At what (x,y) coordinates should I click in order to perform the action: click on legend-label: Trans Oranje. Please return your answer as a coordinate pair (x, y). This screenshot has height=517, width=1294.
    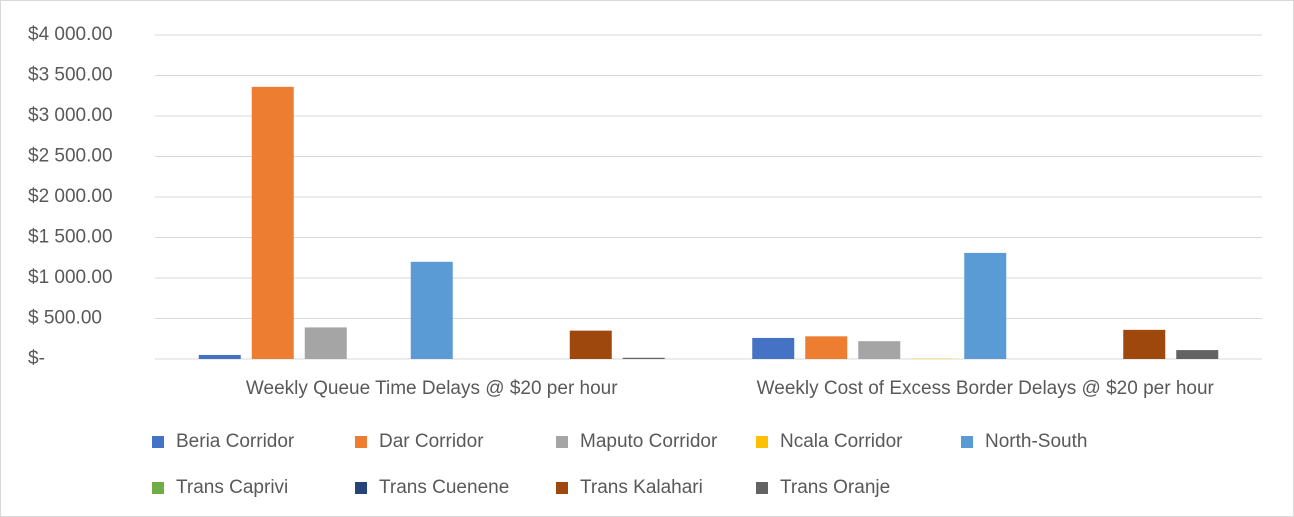
    Looking at the image, I should click on (835, 487).